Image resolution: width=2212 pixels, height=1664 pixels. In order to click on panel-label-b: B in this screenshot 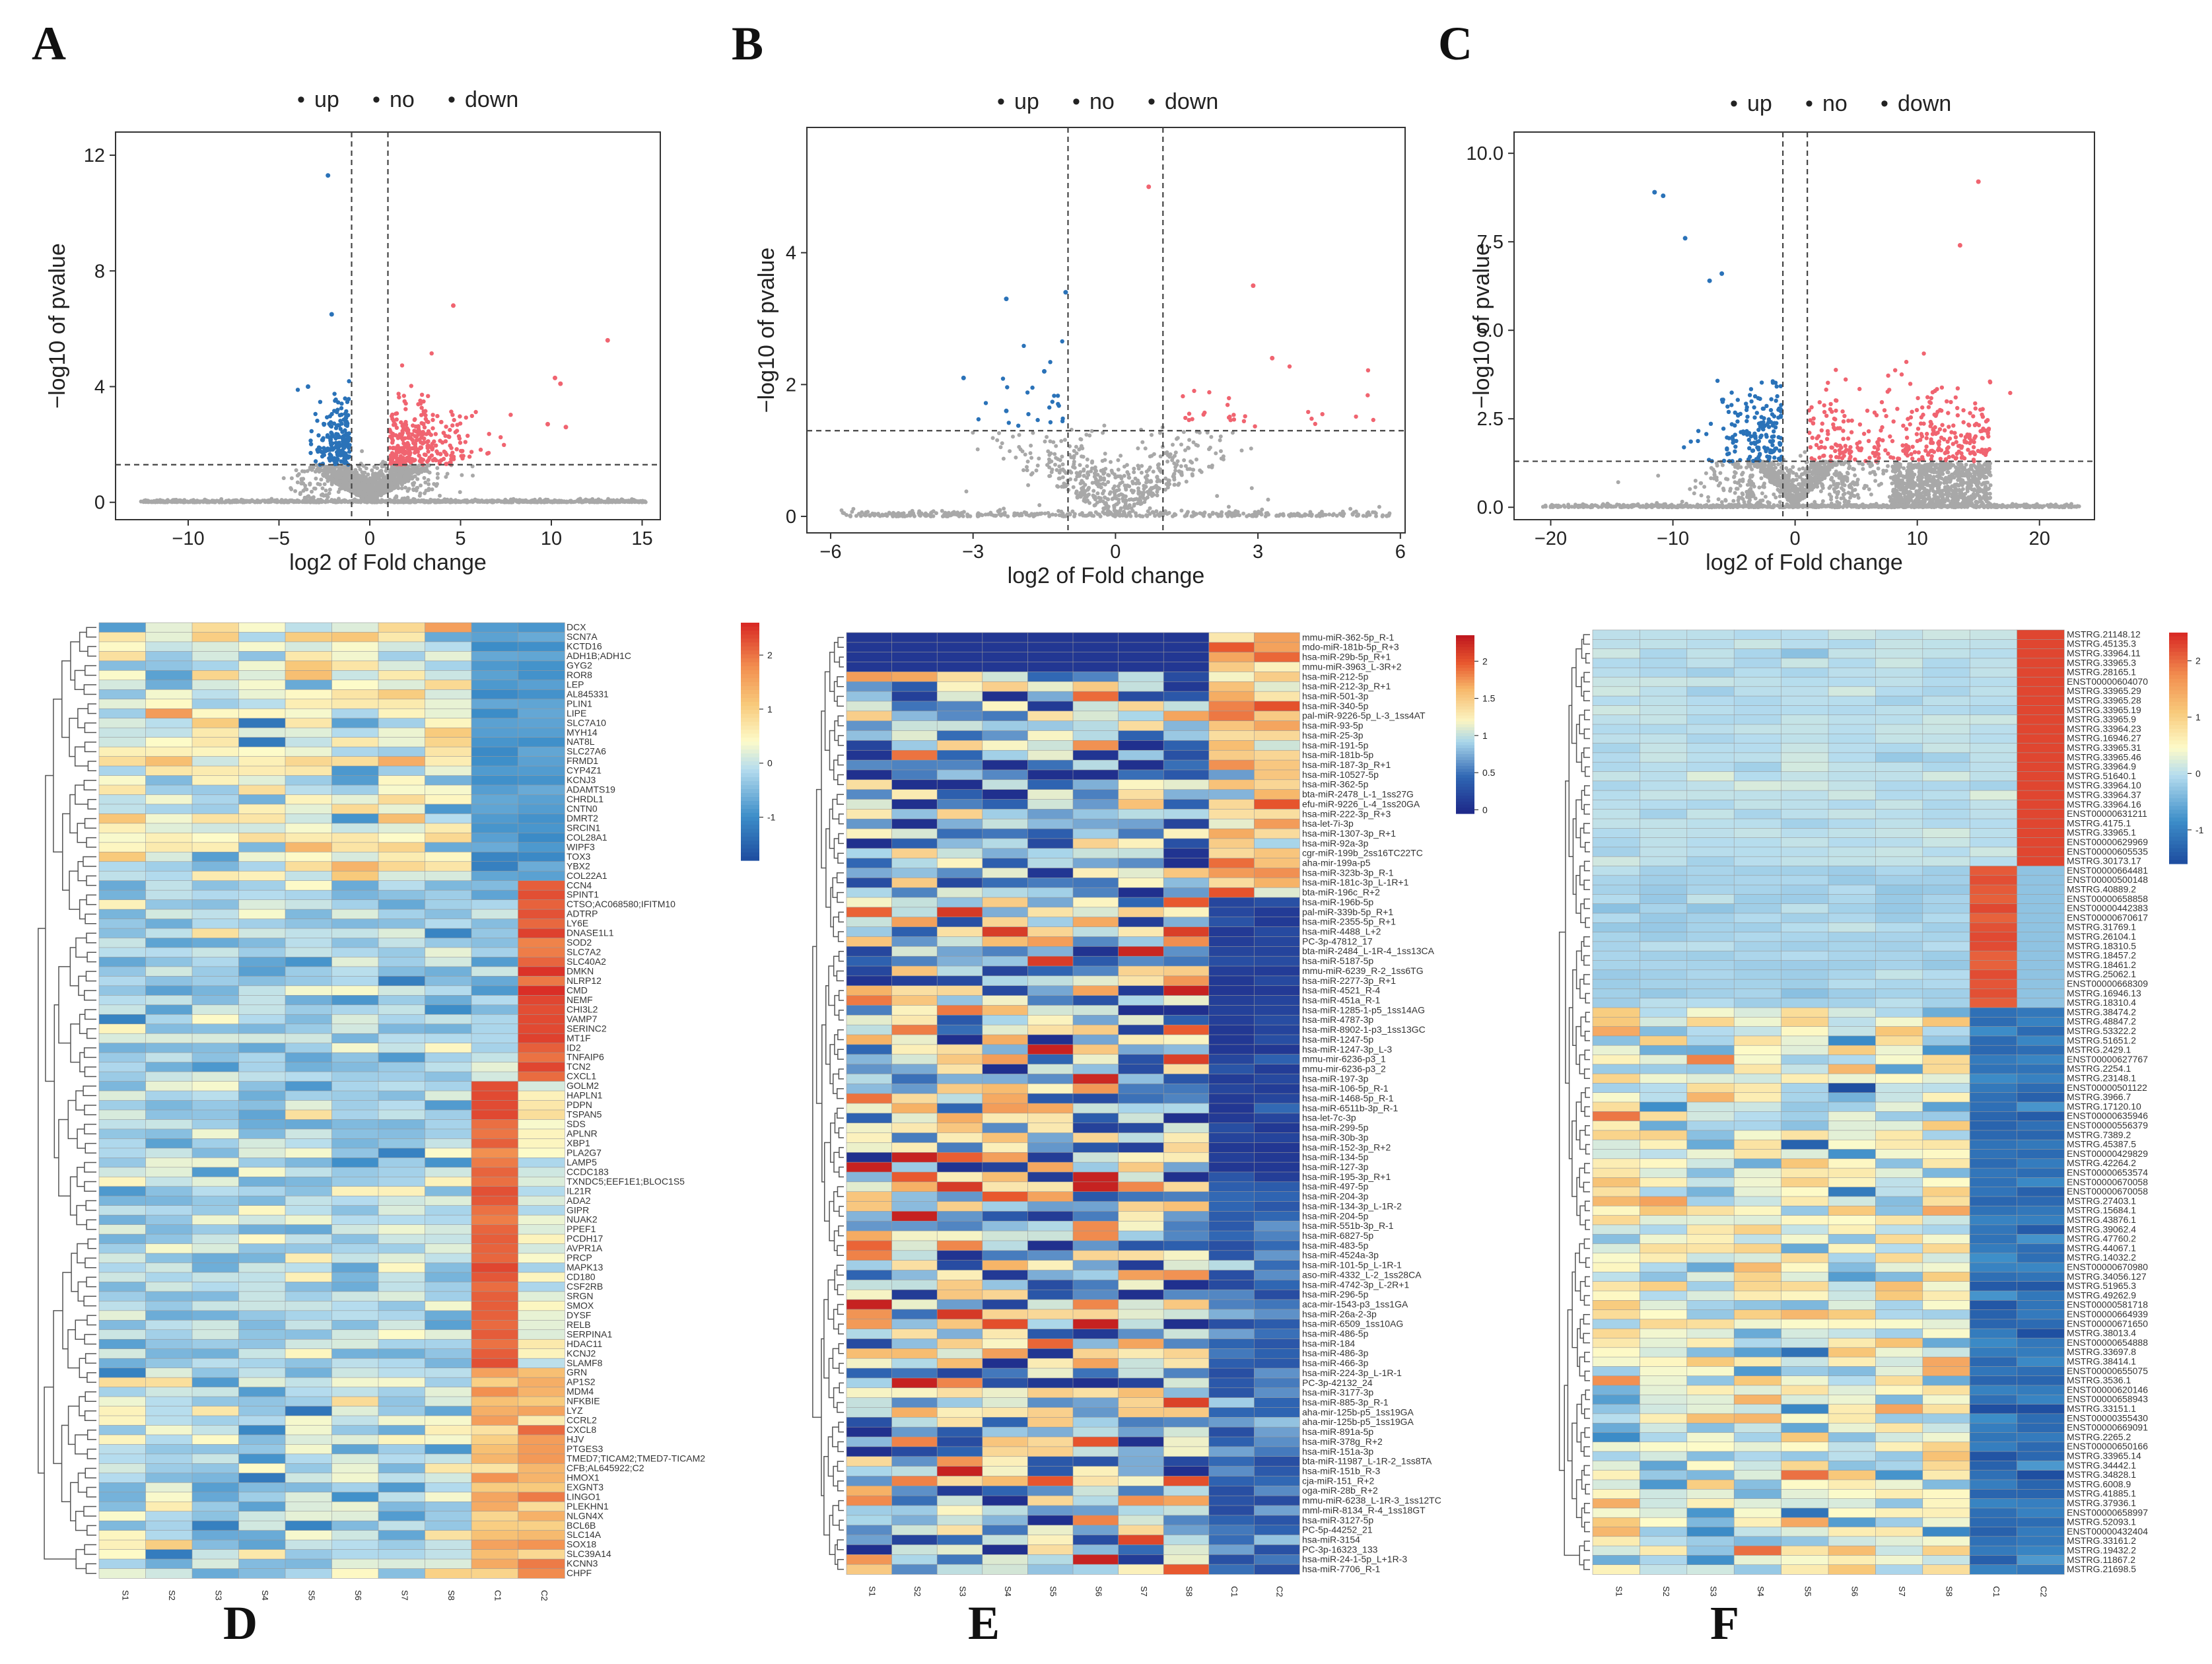, I will do `click(748, 43)`.